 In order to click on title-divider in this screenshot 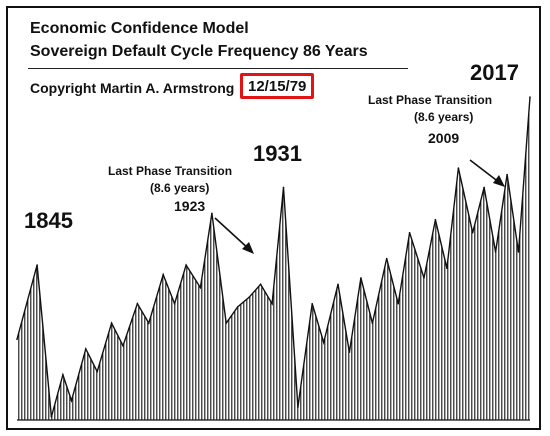, I will do `click(218, 68)`.